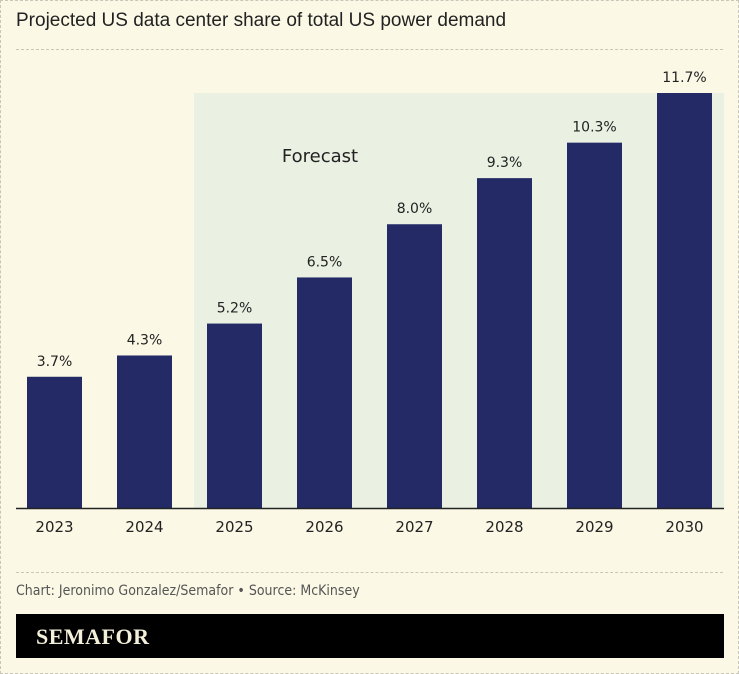  Describe the element at coordinates (684, 527) in the screenshot. I see `x-tick-2030: 2030` at that location.